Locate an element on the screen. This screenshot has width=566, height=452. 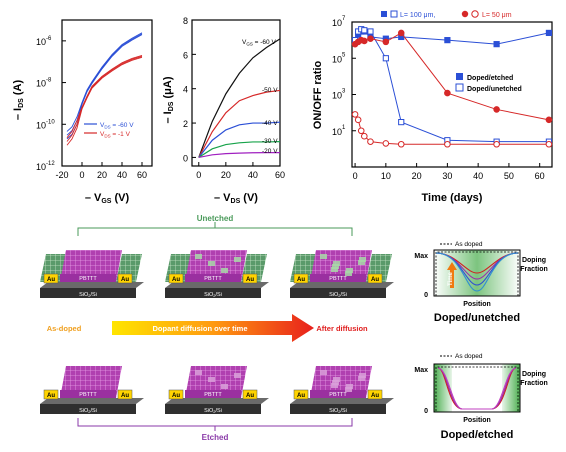
profile-etched-left-green is located at coordinates (443, 388).